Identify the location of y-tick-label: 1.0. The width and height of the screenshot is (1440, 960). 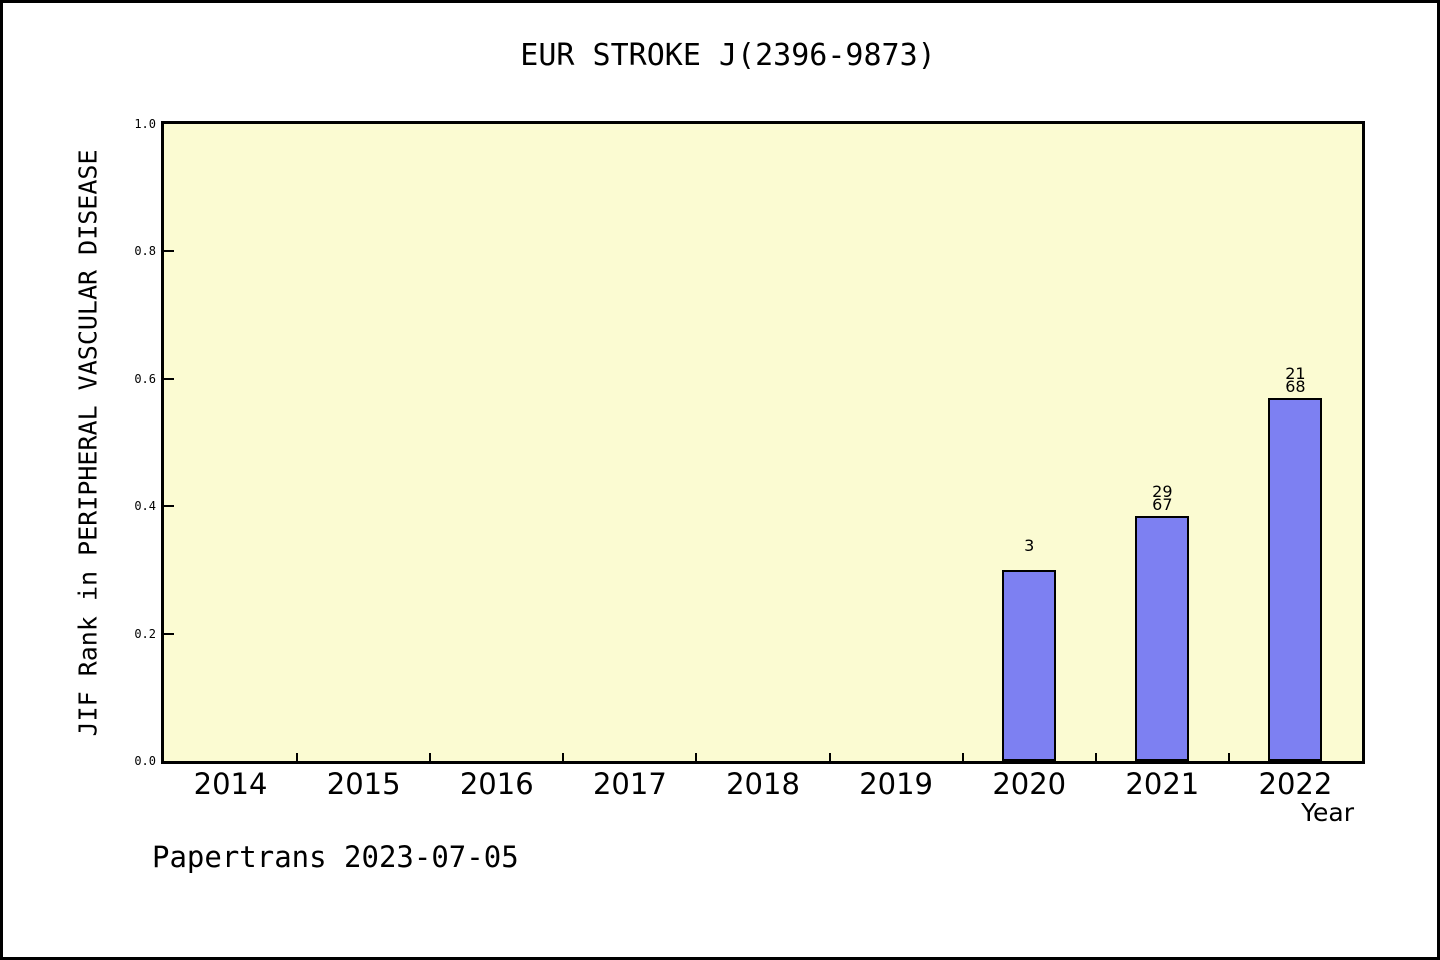
(145, 124).